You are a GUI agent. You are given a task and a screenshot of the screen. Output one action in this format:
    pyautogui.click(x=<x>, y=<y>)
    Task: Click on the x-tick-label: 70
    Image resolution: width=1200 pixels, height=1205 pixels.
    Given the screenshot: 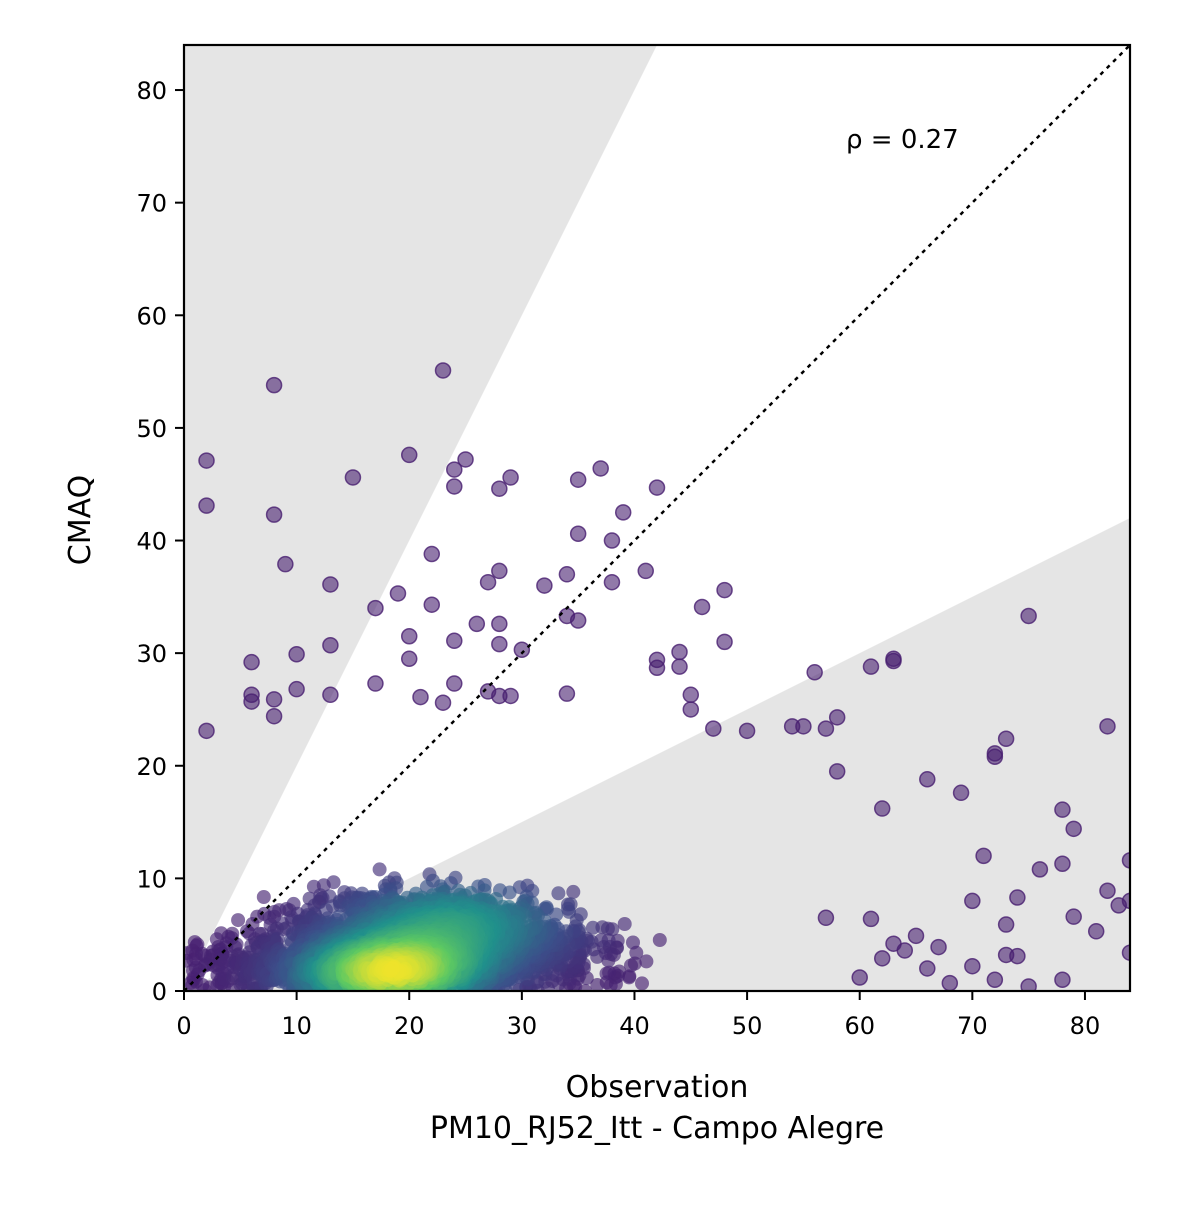 What is the action you would take?
    pyautogui.click(x=972, y=1026)
    